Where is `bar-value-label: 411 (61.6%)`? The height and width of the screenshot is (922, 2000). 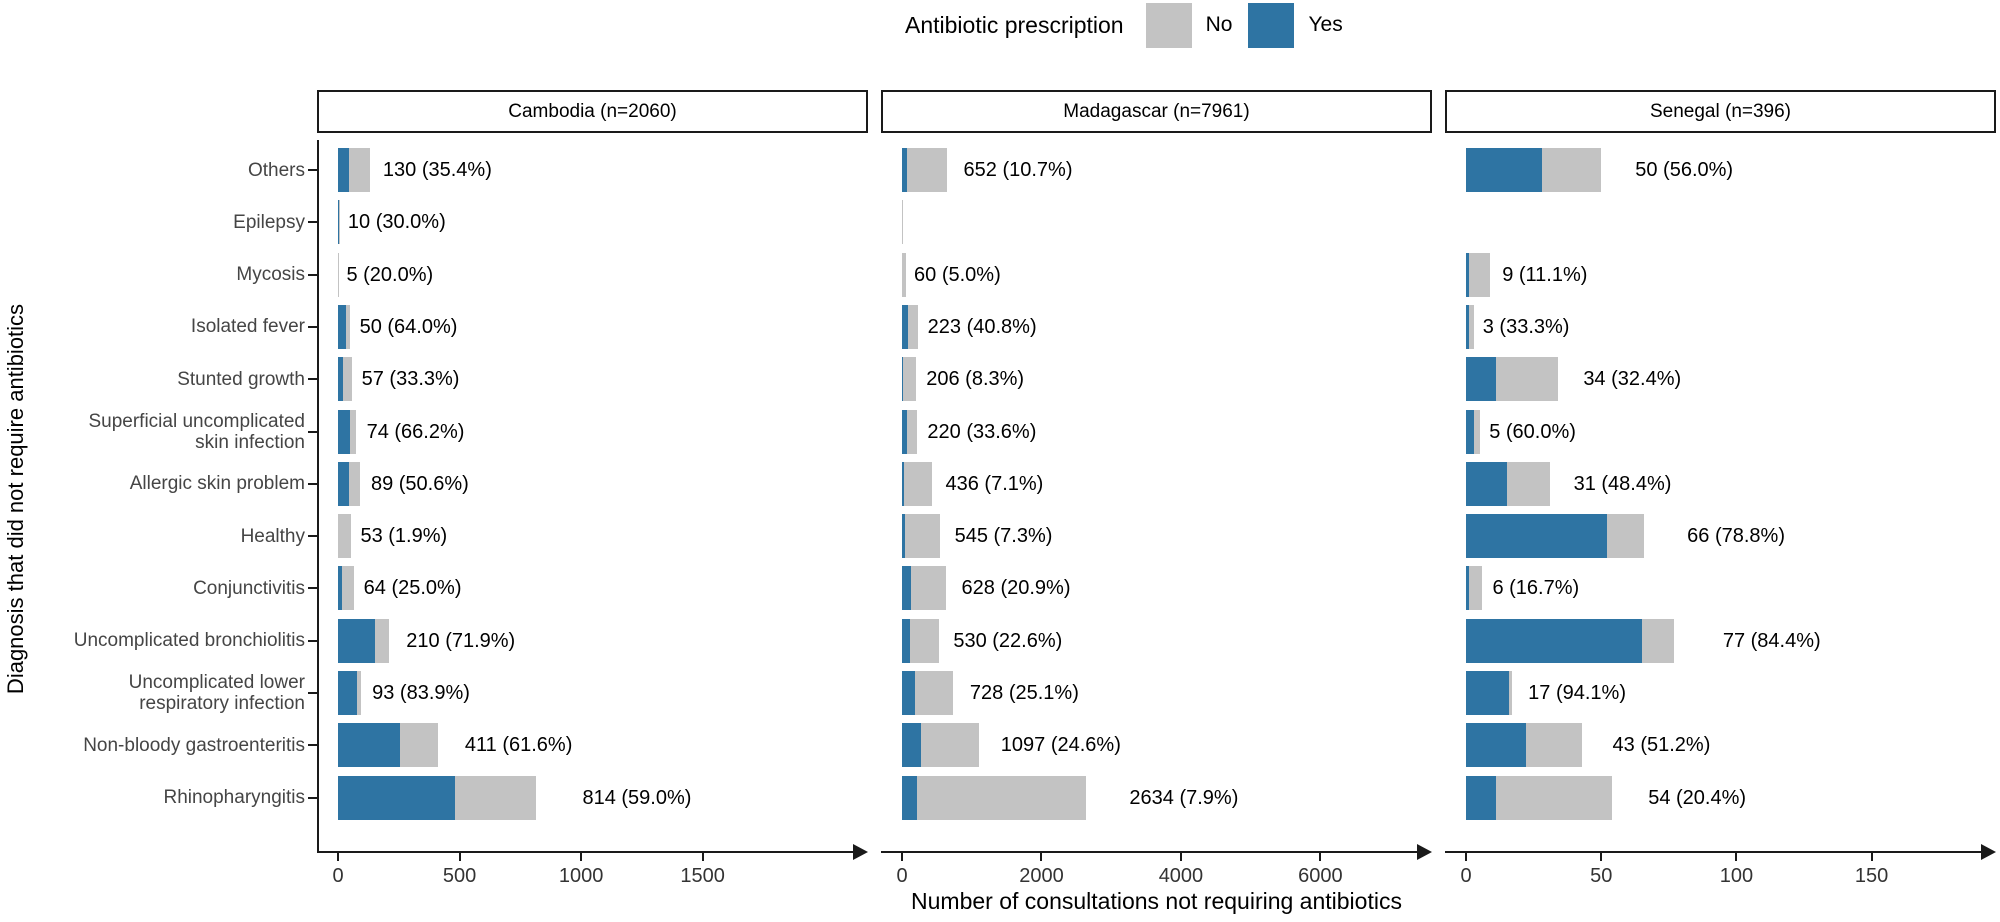
bar-value-label: 411 (61.6%) is located at coordinates (518, 745).